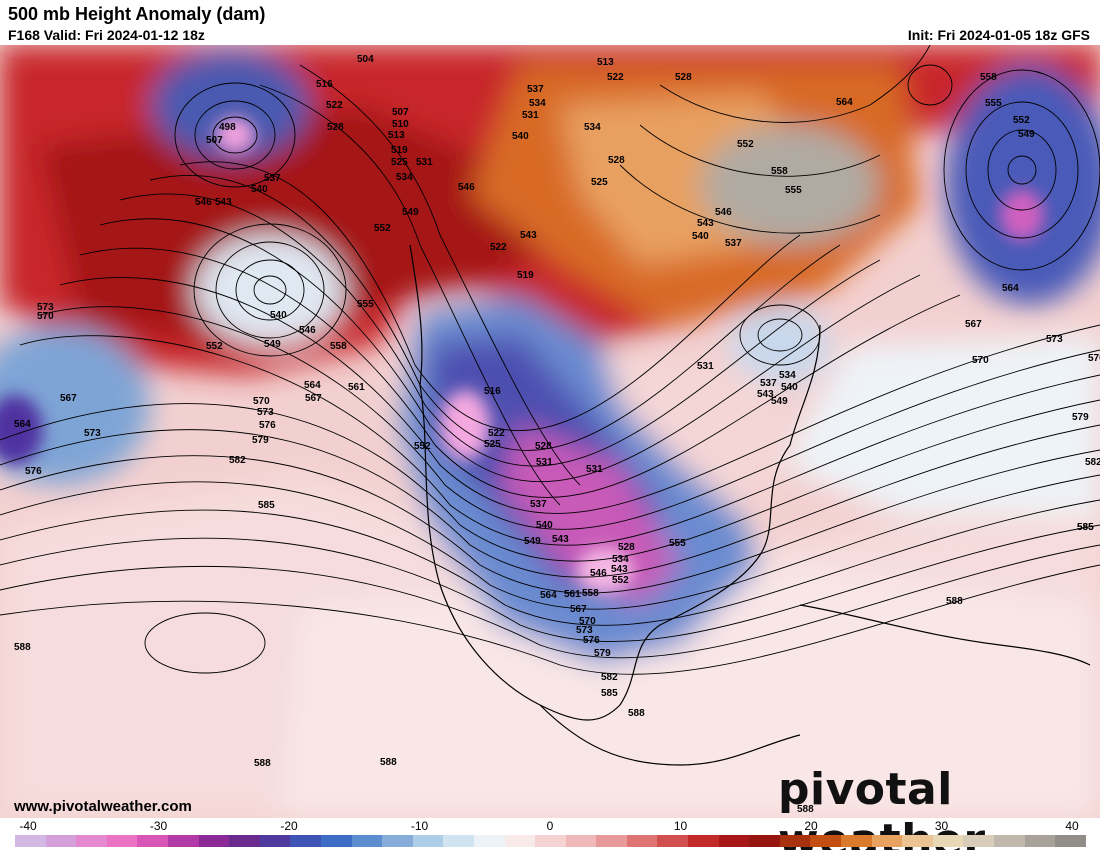 This screenshot has height=850, width=1100. I want to click on colorbar-tick-label: 40, so click(1072, 826).